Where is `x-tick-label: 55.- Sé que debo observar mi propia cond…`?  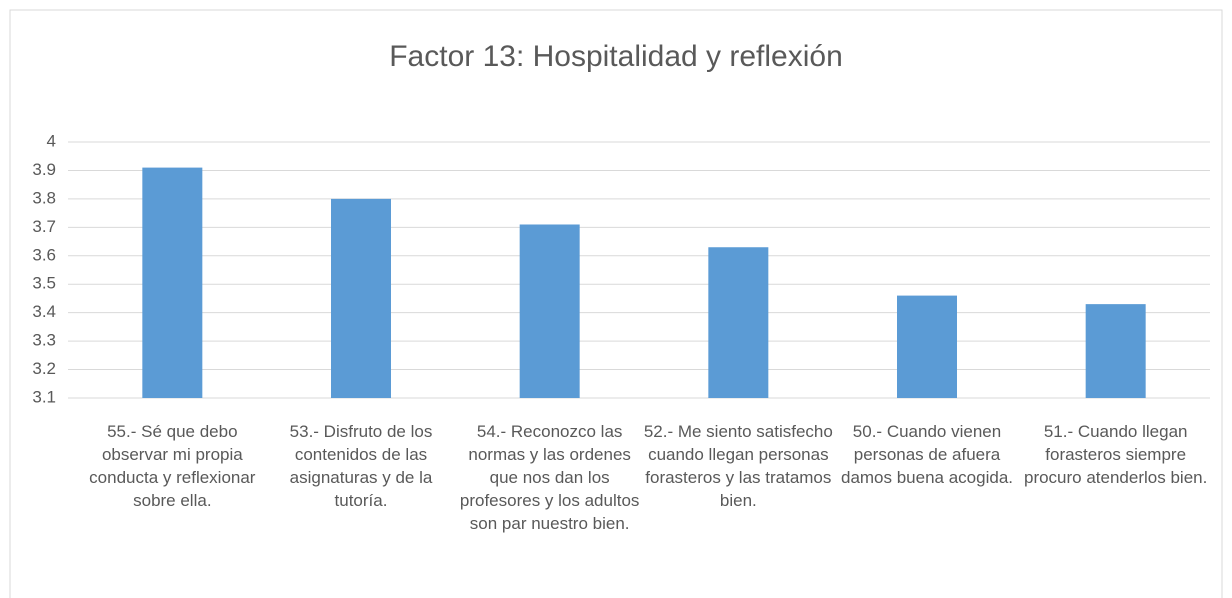
x-tick-label: 55.- Sé que debo observar mi propia cond… is located at coordinates (172, 466).